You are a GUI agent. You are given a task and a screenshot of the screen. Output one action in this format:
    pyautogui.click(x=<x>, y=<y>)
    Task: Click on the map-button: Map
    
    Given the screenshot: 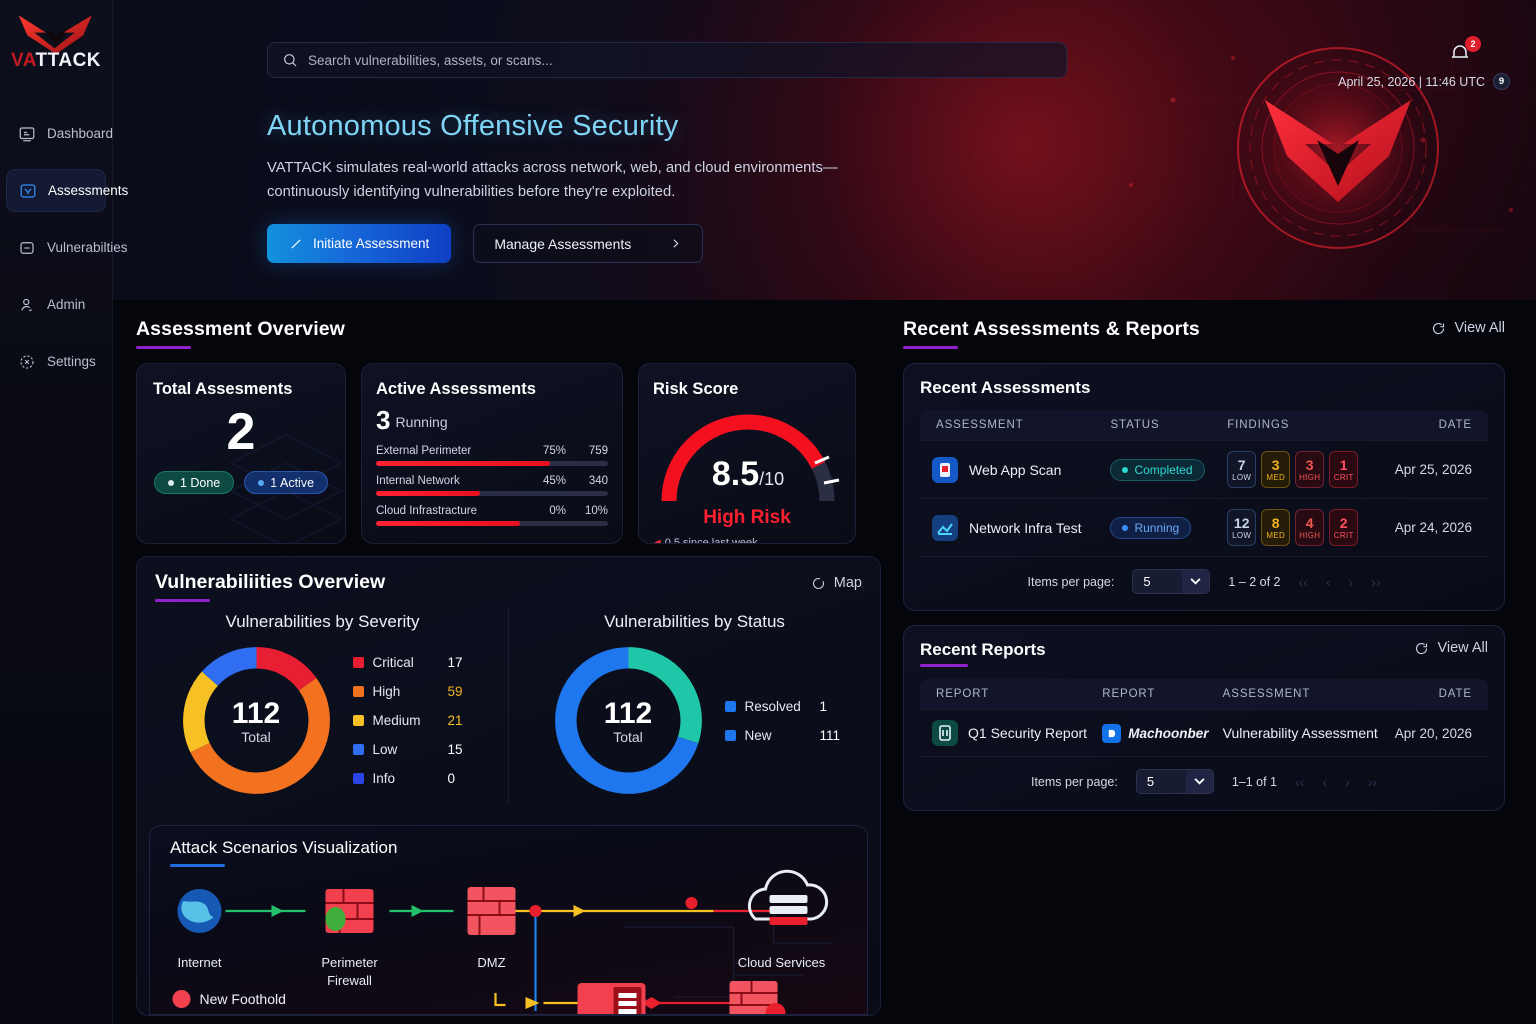 What is the action you would take?
    pyautogui.click(x=836, y=581)
    